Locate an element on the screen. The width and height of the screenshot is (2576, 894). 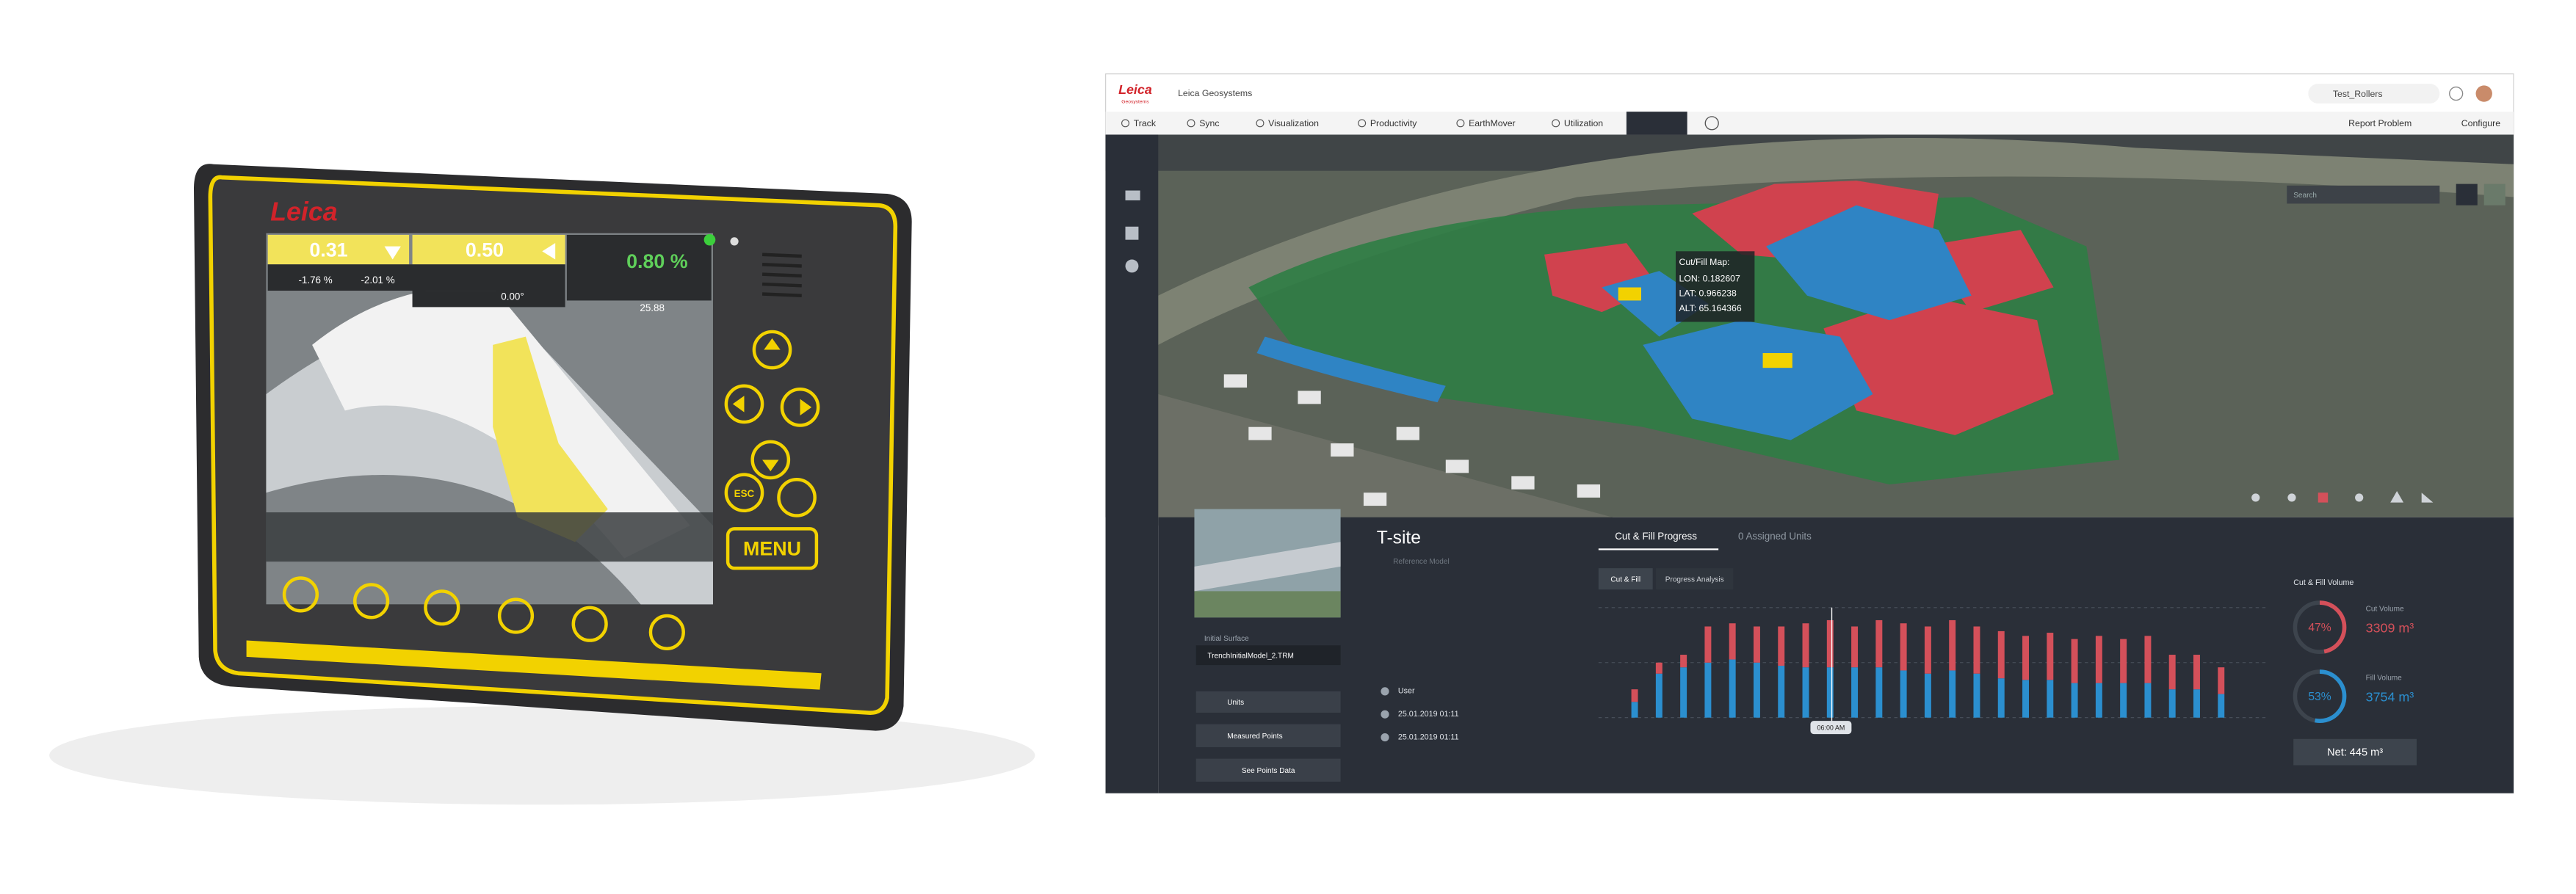
nav-item: EarthMover is located at coordinates (1492, 123).